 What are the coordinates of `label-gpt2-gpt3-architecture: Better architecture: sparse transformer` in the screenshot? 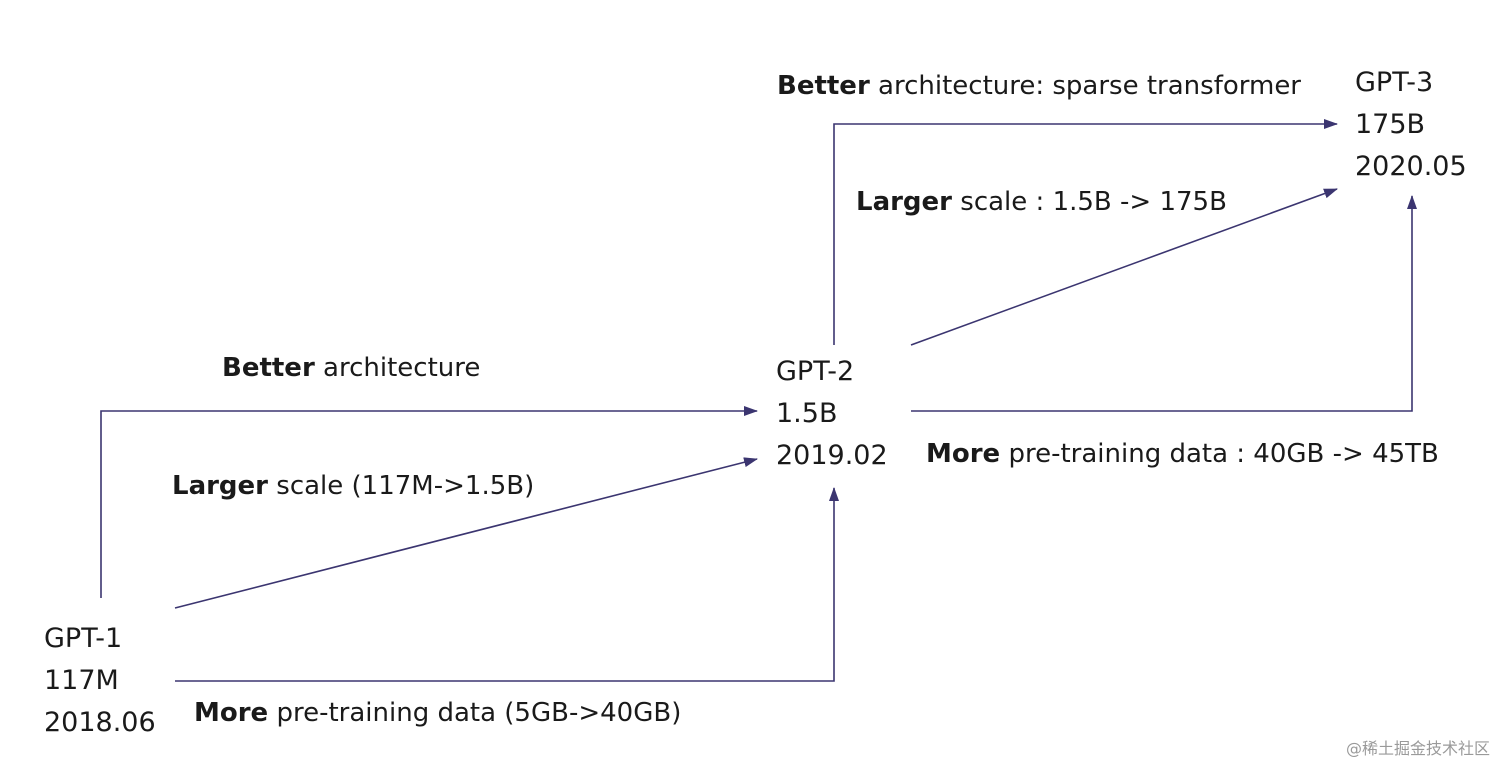 It's located at (1039, 86).